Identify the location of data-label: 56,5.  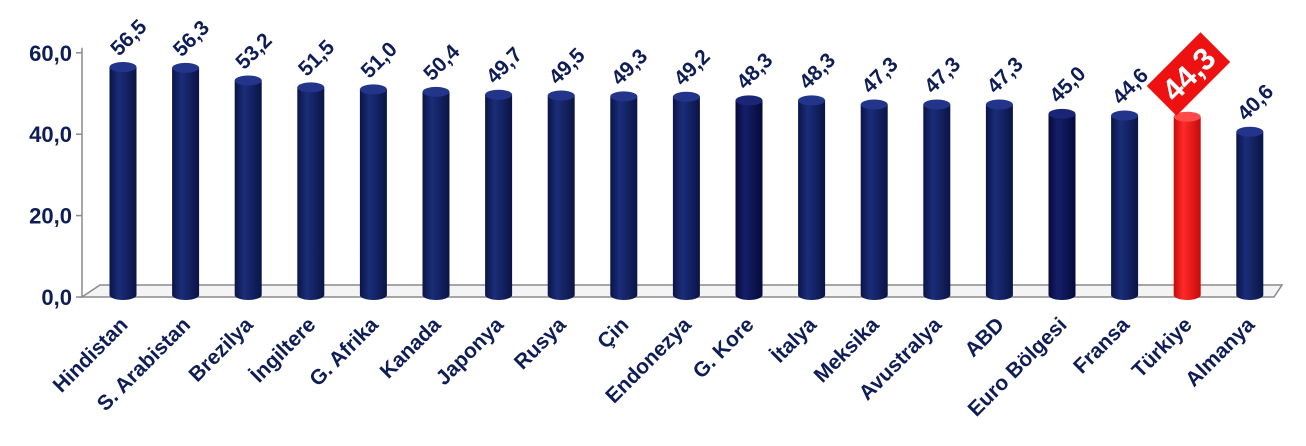
(128, 37).